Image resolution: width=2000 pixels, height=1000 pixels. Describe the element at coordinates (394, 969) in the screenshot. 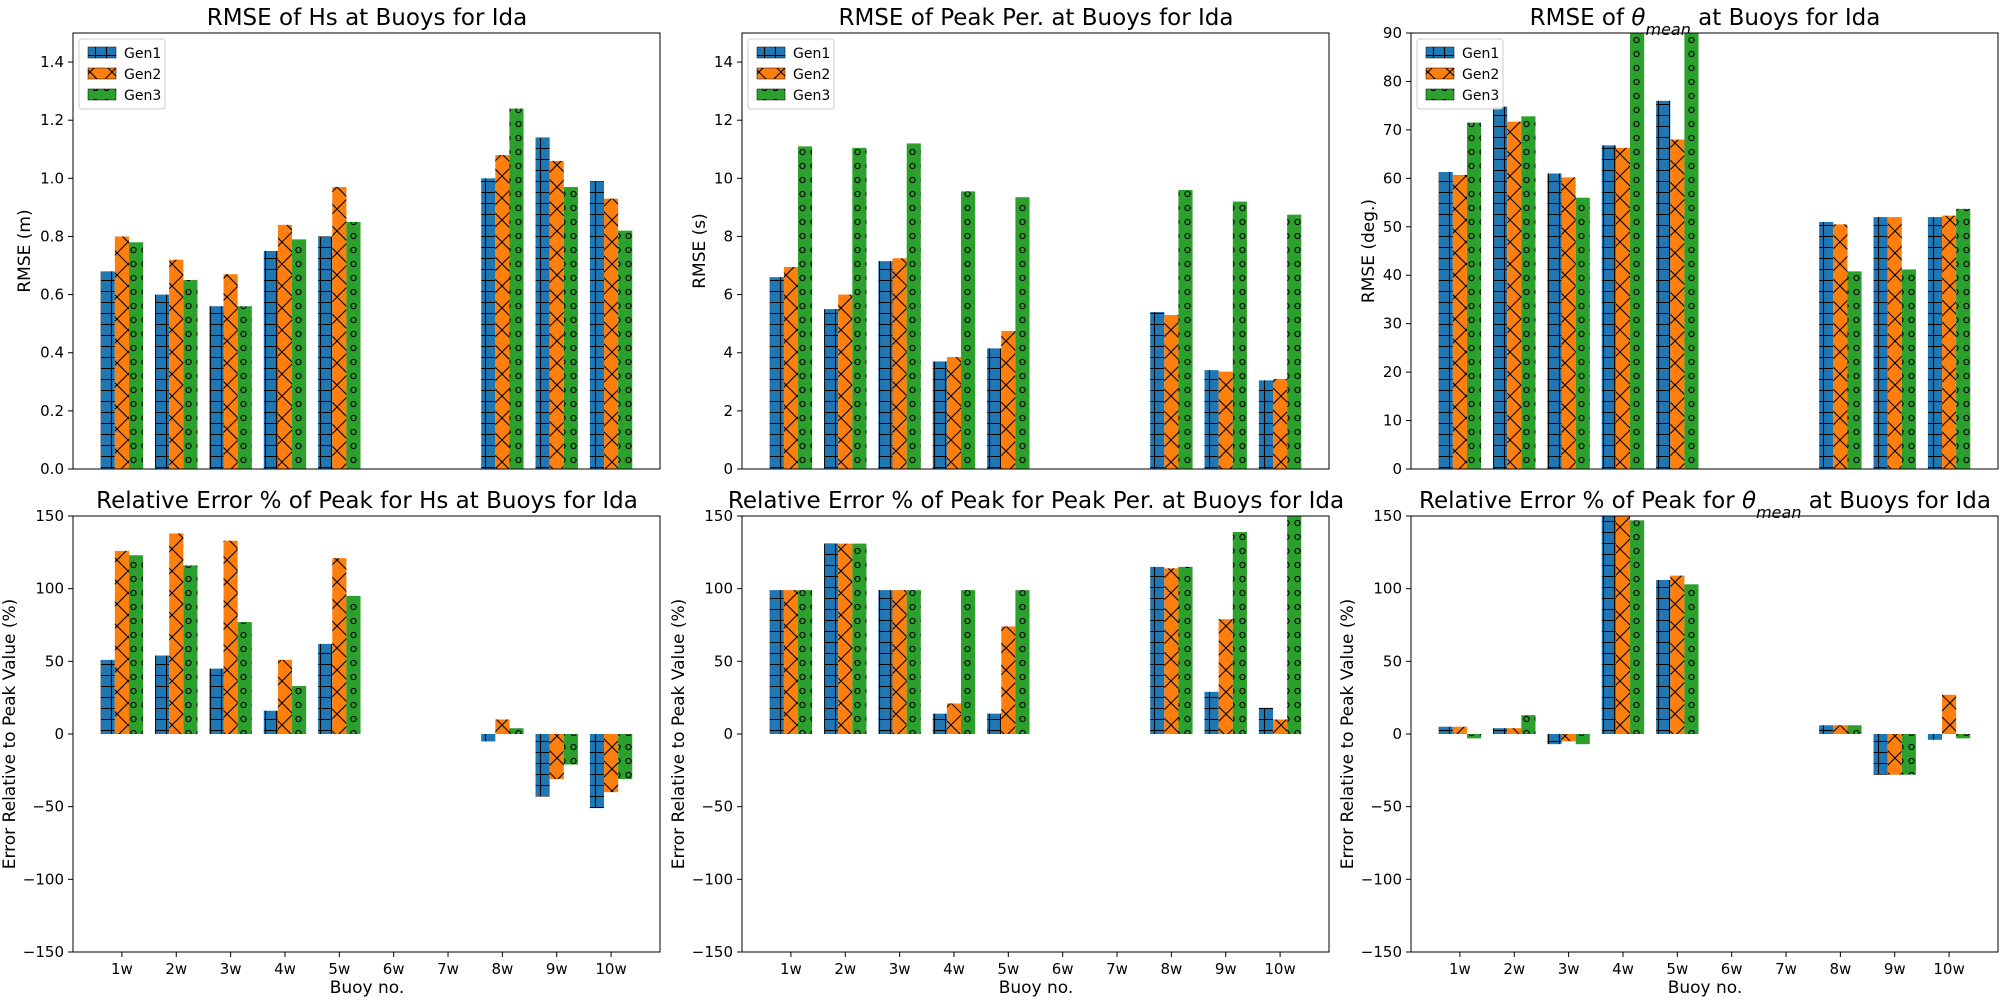

I see `x-tick-label: 6w` at that location.